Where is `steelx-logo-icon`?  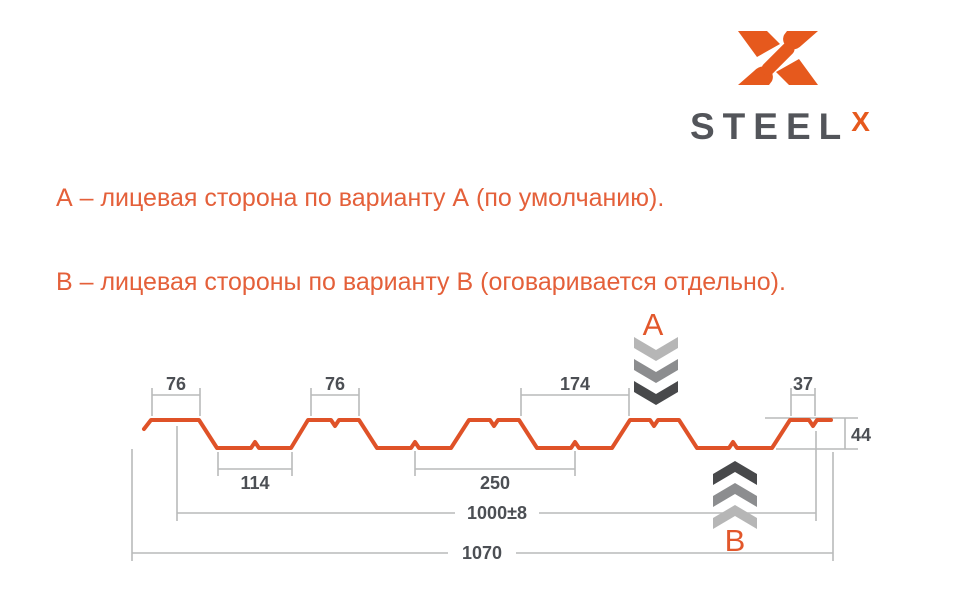 steelx-logo-icon is located at coordinates (778, 58).